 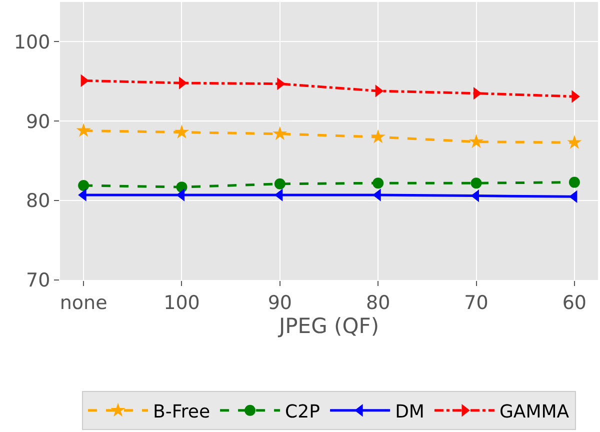 What do you see at coordinates (328, 326) in the screenshot?
I see `x-axis-title: JPEG (QF)` at bounding box center [328, 326].